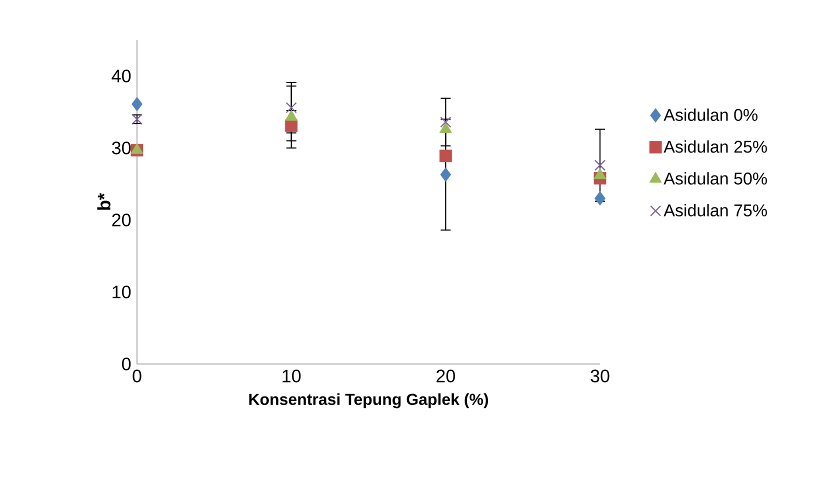 This screenshot has width=835, height=481. Describe the element at coordinates (121, 292) in the screenshot. I see `y-tick-label: 10` at that location.